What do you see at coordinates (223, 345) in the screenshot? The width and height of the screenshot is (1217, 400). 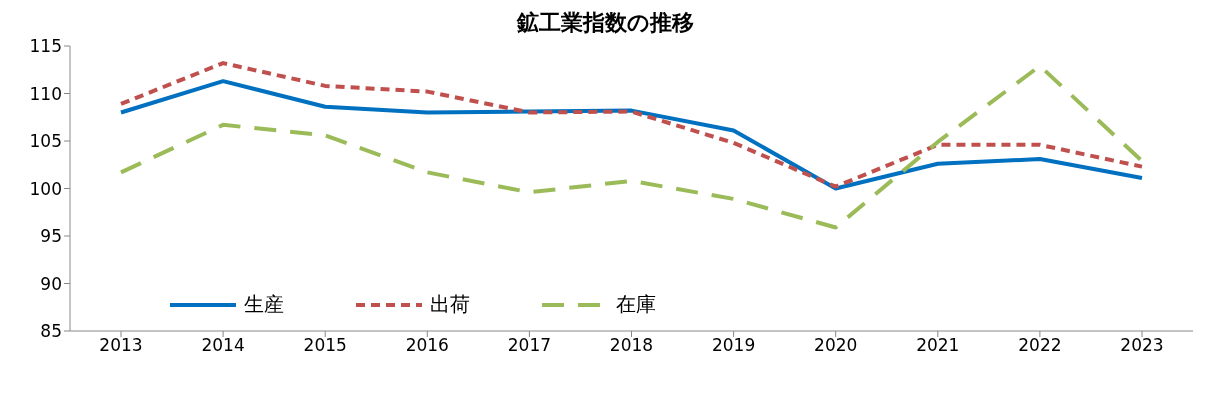 I see `x-tick-label: 2014` at bounding box center [223, 345].